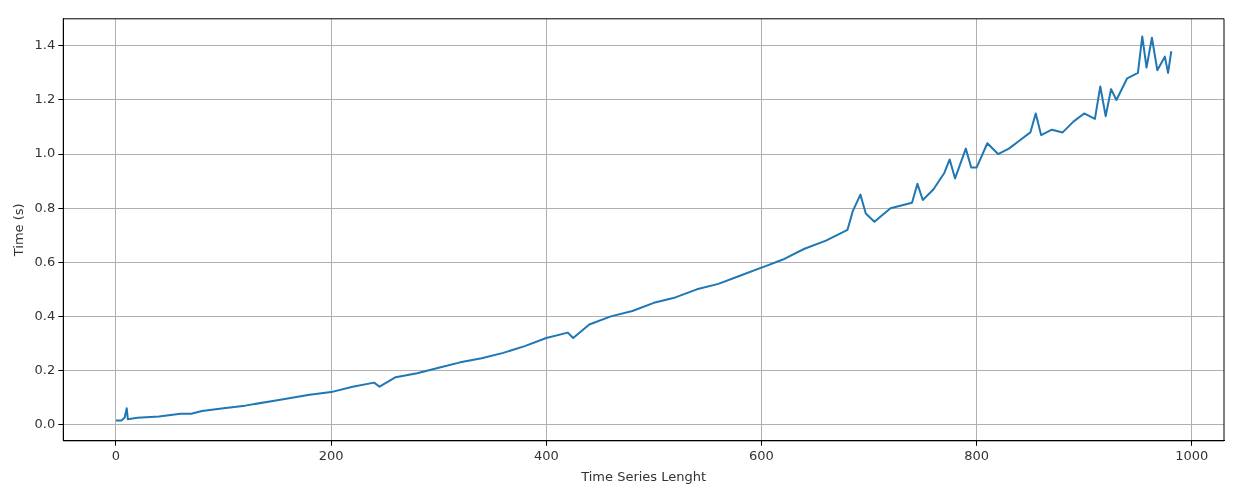 Image resolution: width=1238 pixels, height=495 pixels. What do you see at coordinates (45, 315) in the screenshot?
I see `y-tick-label: 0.4` at bounding box center [45, 315].